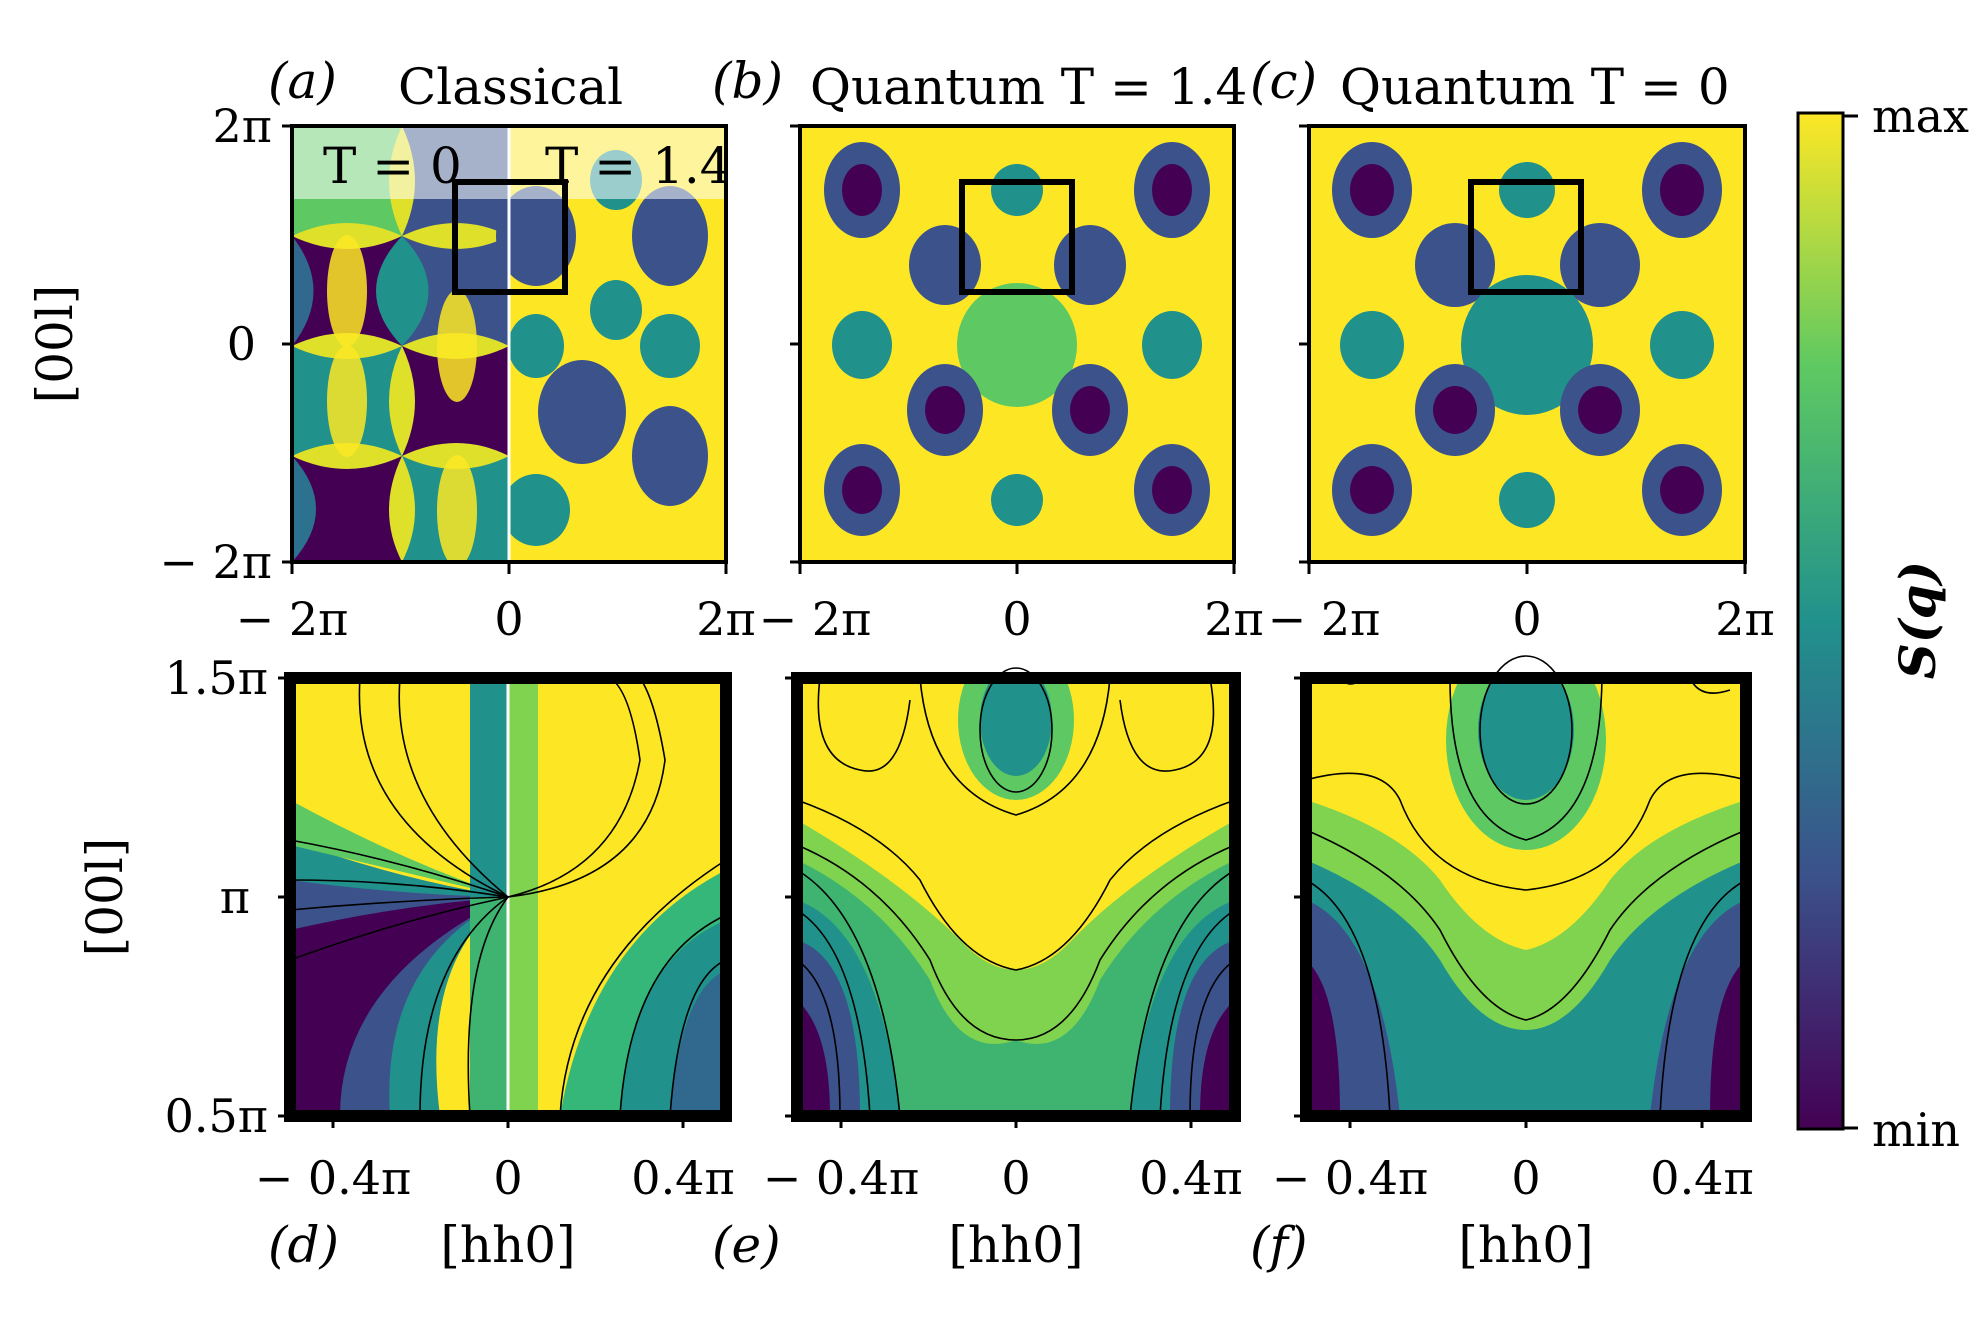  I want to click on xlabel-f: [hh0], so click(1525, 1245).